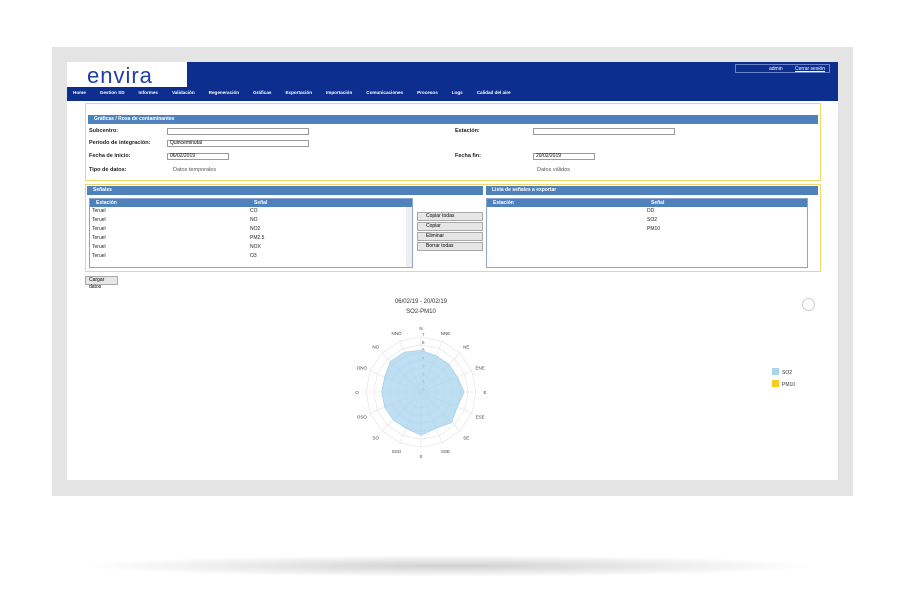 Image resolution: width=900 pixels, height=600 pixels. Describe the element at coordinates (375, 437) in the screenshot. I see `category-label: SO` at that location.